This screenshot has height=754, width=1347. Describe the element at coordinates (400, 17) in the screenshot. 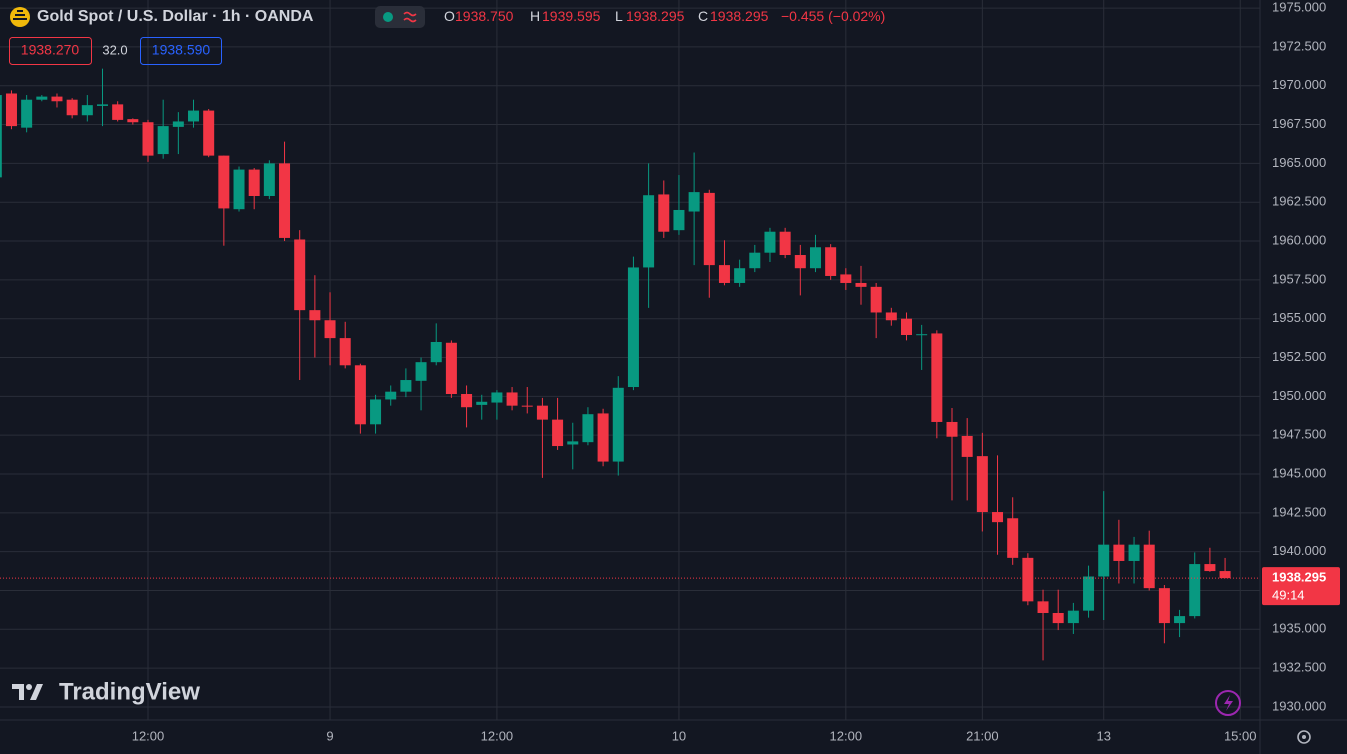

I see `toggle-pill` at that location.